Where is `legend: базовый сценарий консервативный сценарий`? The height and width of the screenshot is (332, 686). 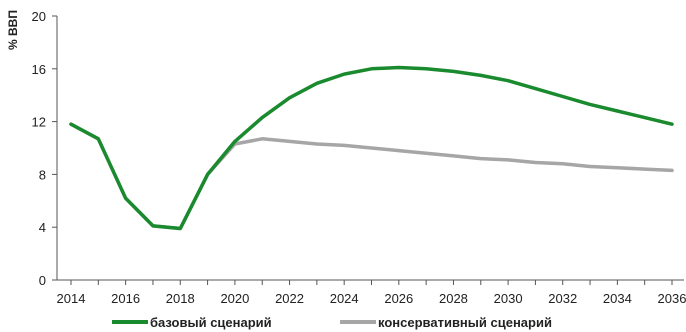 legend: базовый сценарий консервативный сценарий is located at coordinates (332, 322).